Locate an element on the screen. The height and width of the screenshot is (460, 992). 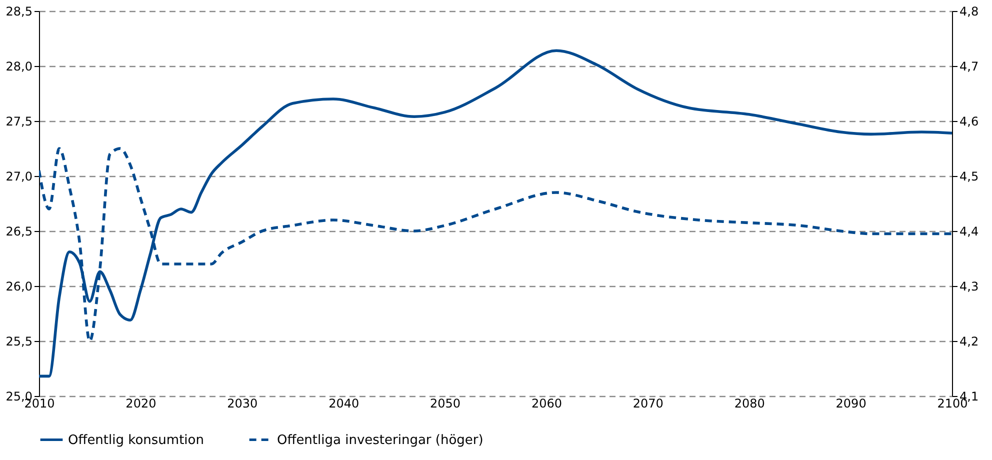
y-tick-label: 25,5 is located at coordinates (19, 341).